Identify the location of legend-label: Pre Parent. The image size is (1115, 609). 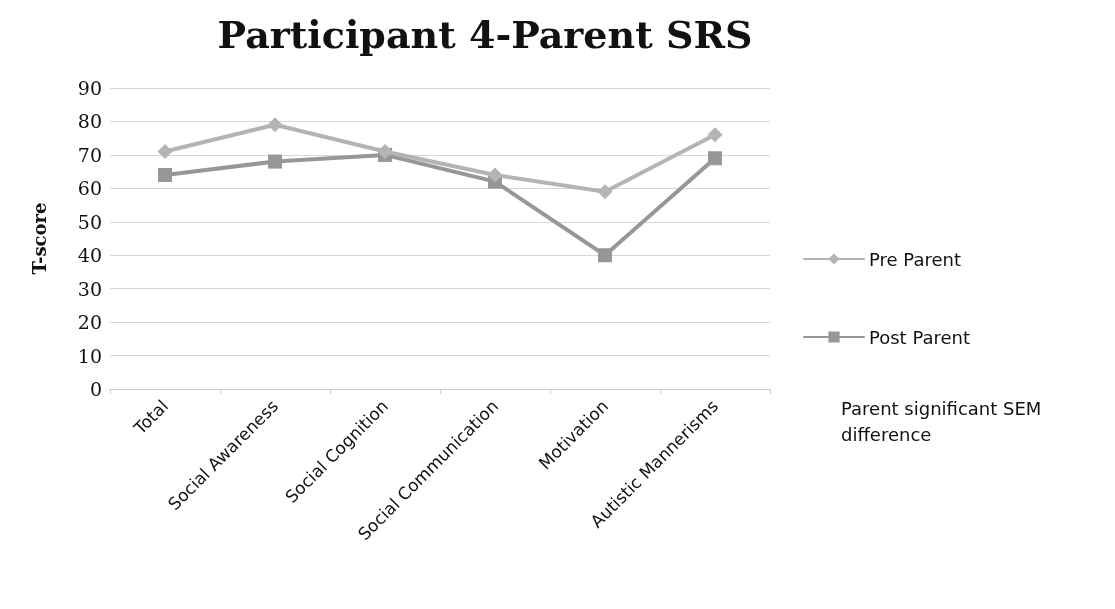
(915, 259).